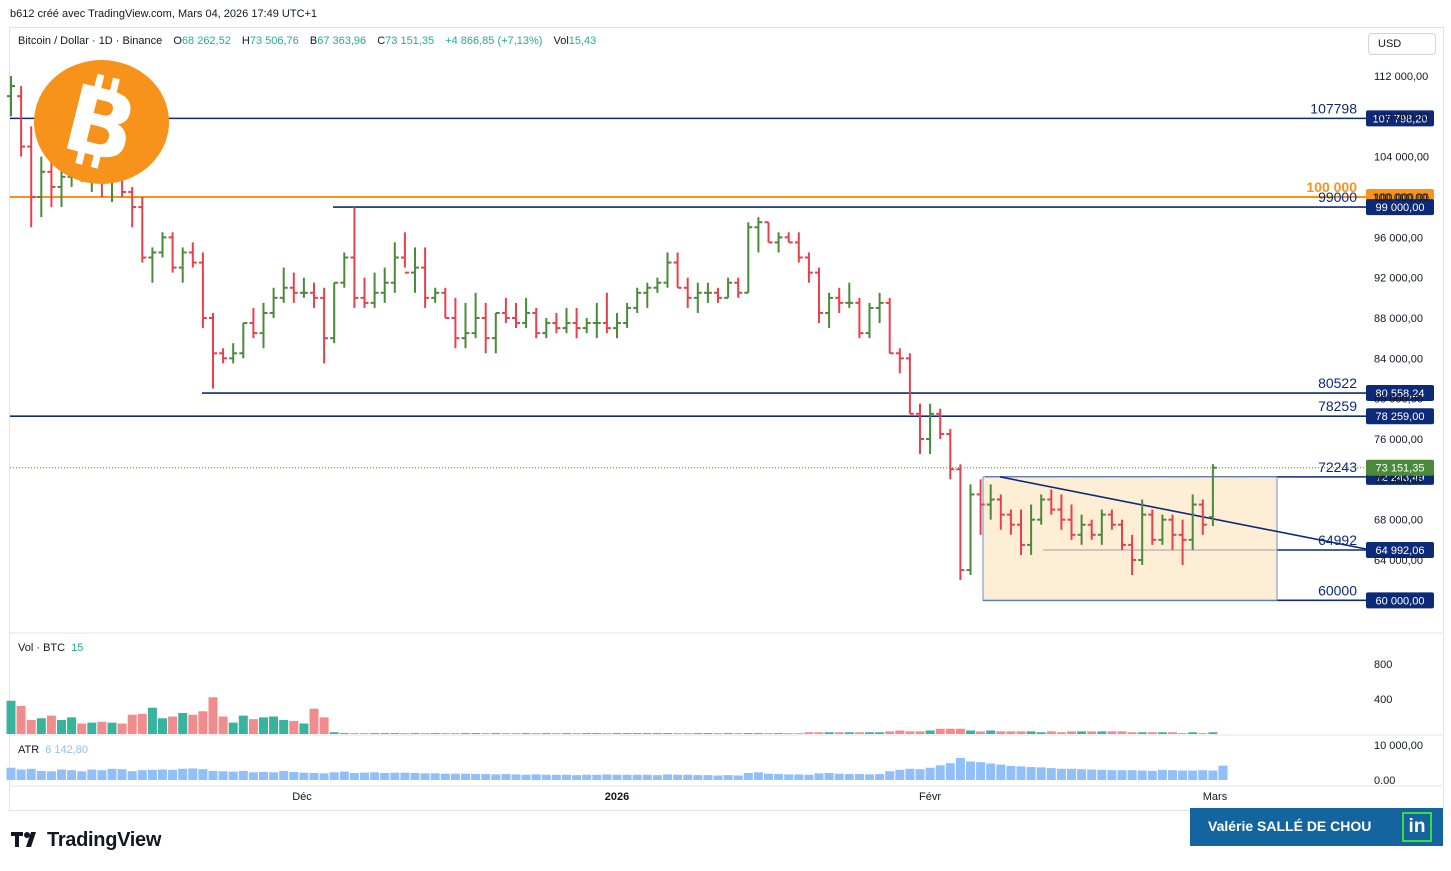 Image resolution: width=1451 pixels, height=871 pixels. Describe the element at coordinates (1316, 827) in the screenshot. I see `author-banner: Valérie SALLÉ DE CHOU in` at that location.